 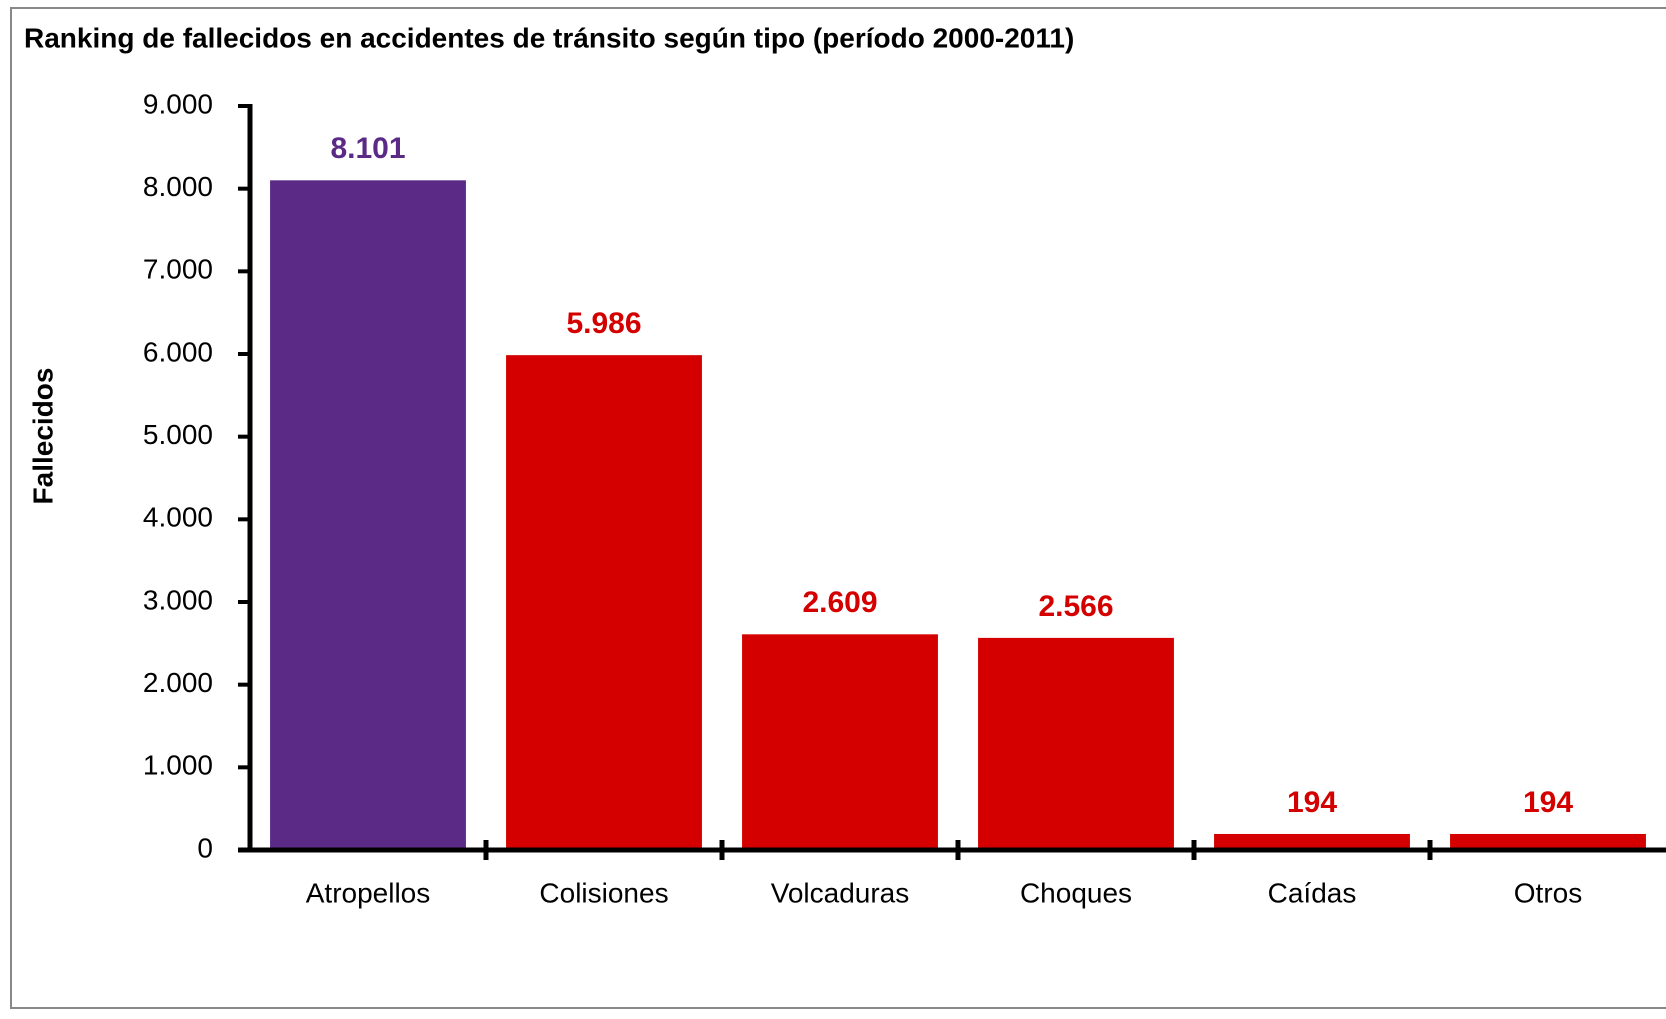 What do you see at coordinates (840, 892) in the screenshot?
I see `x-tick-label: Volcaduras` at bounding box center [840, 892].